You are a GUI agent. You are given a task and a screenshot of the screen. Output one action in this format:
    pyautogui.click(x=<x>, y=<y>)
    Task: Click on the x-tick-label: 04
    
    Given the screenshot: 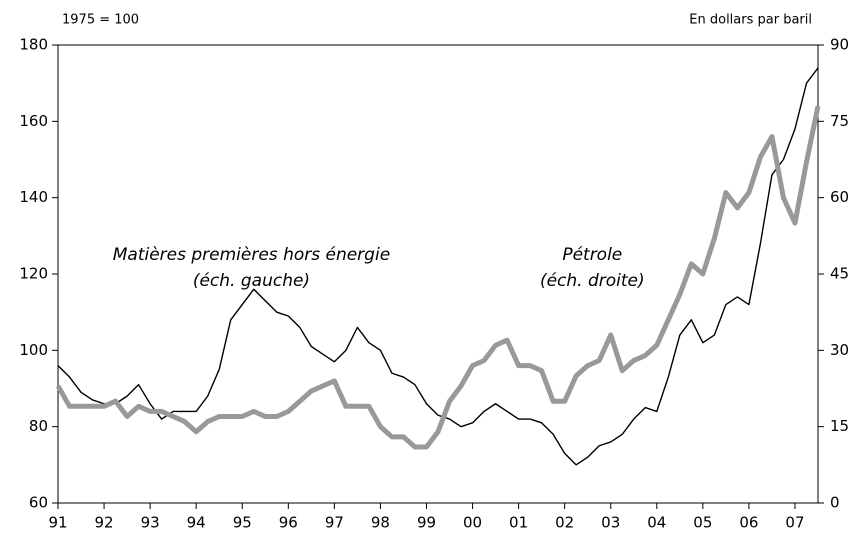 What is the action you would take?
    pyautogui.click(x=656, y=523)
    